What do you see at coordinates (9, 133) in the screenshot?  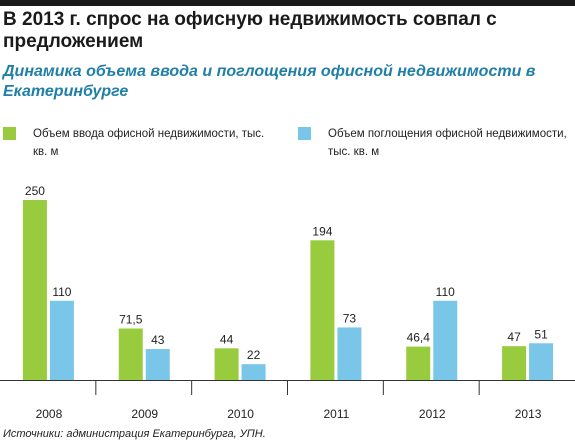 I see `legend-swatch-input` at bounding box center [9, 133].